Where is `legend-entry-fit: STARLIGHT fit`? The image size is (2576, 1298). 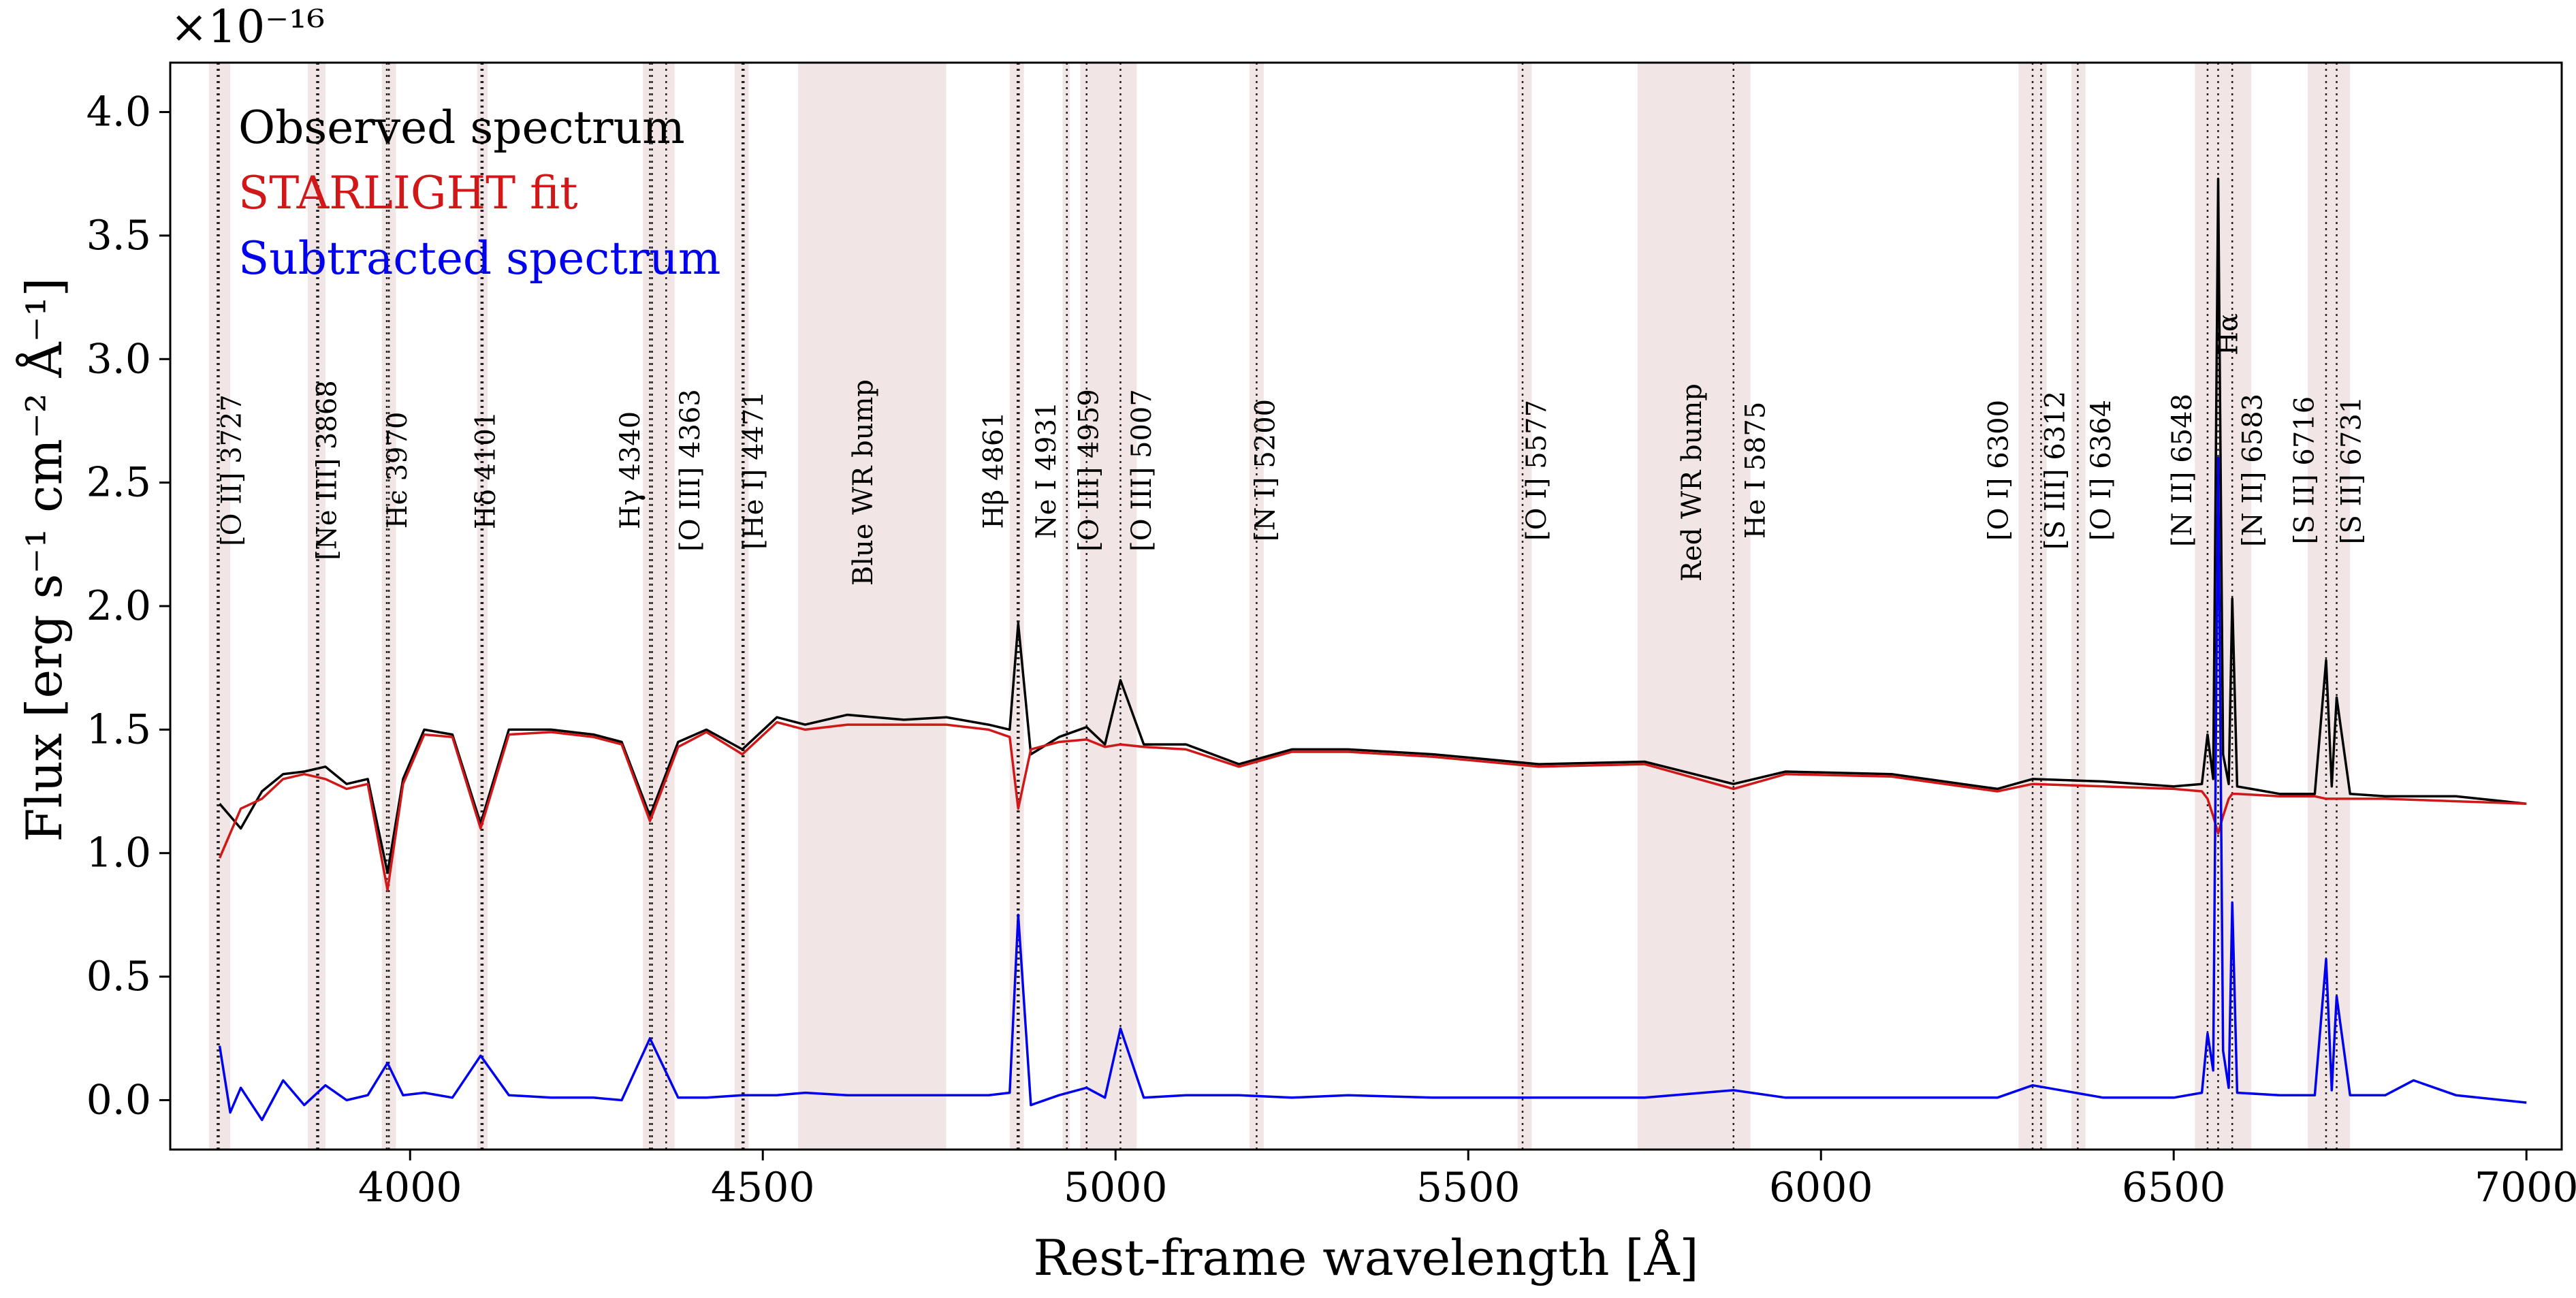 legend-entry-fit: STARLIGHT fit is located at coordinates (408, 193).